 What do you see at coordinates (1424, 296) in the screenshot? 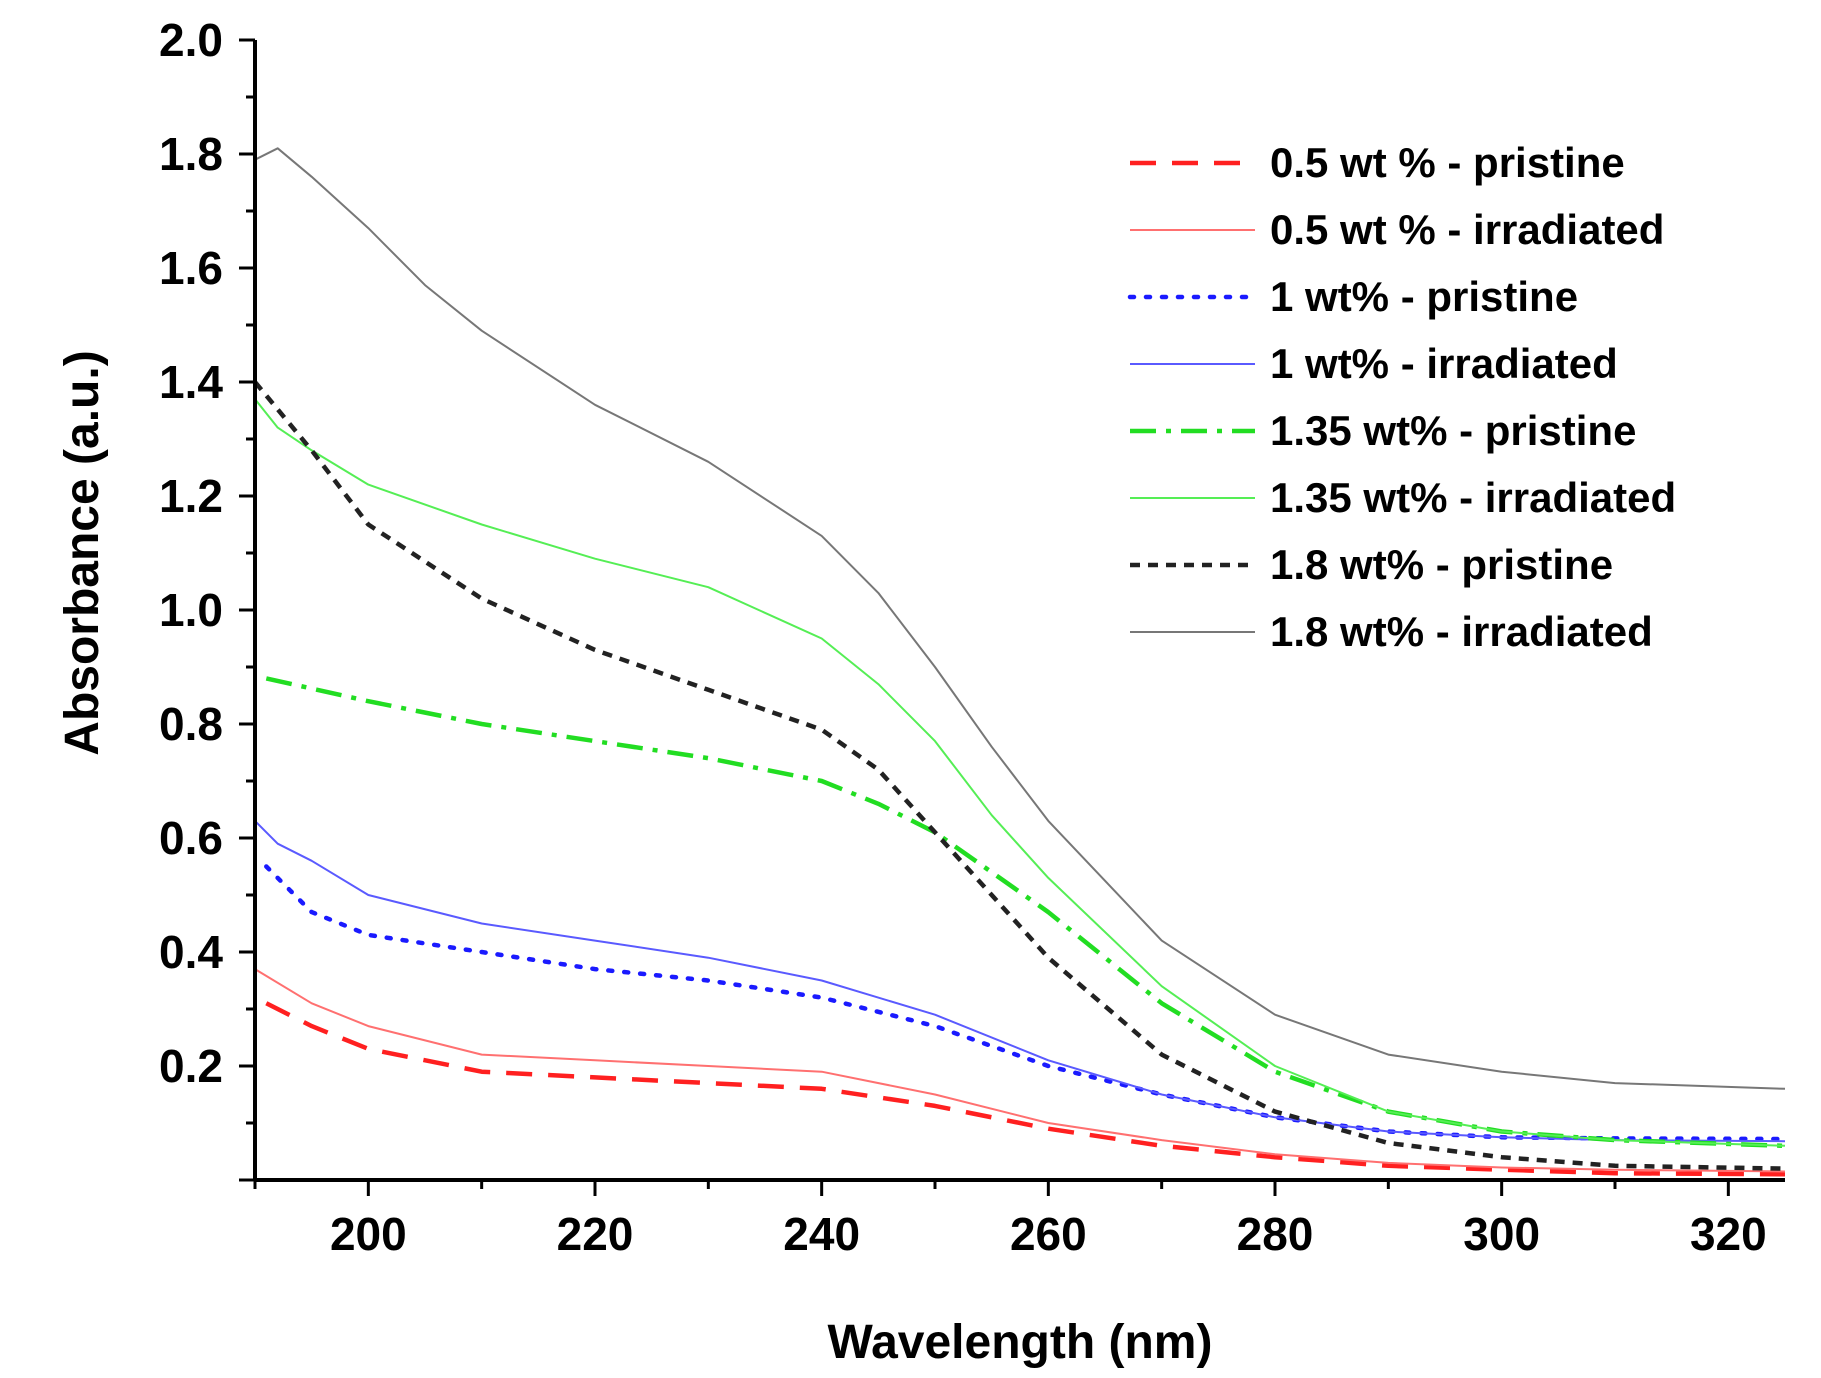
I see `legend-label-3: 1 wt% - pristine` at bounding box center [1424, 296].